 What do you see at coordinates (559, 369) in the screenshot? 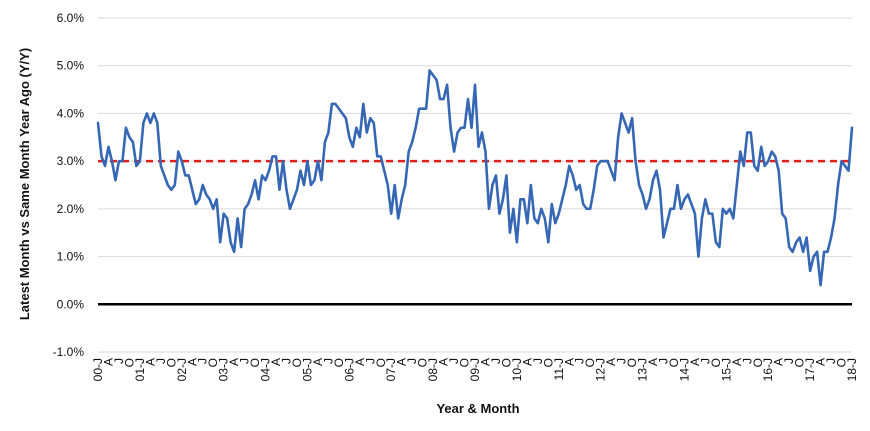
I see `x-tick-label: 11-J` at bounding box center [559, 369].